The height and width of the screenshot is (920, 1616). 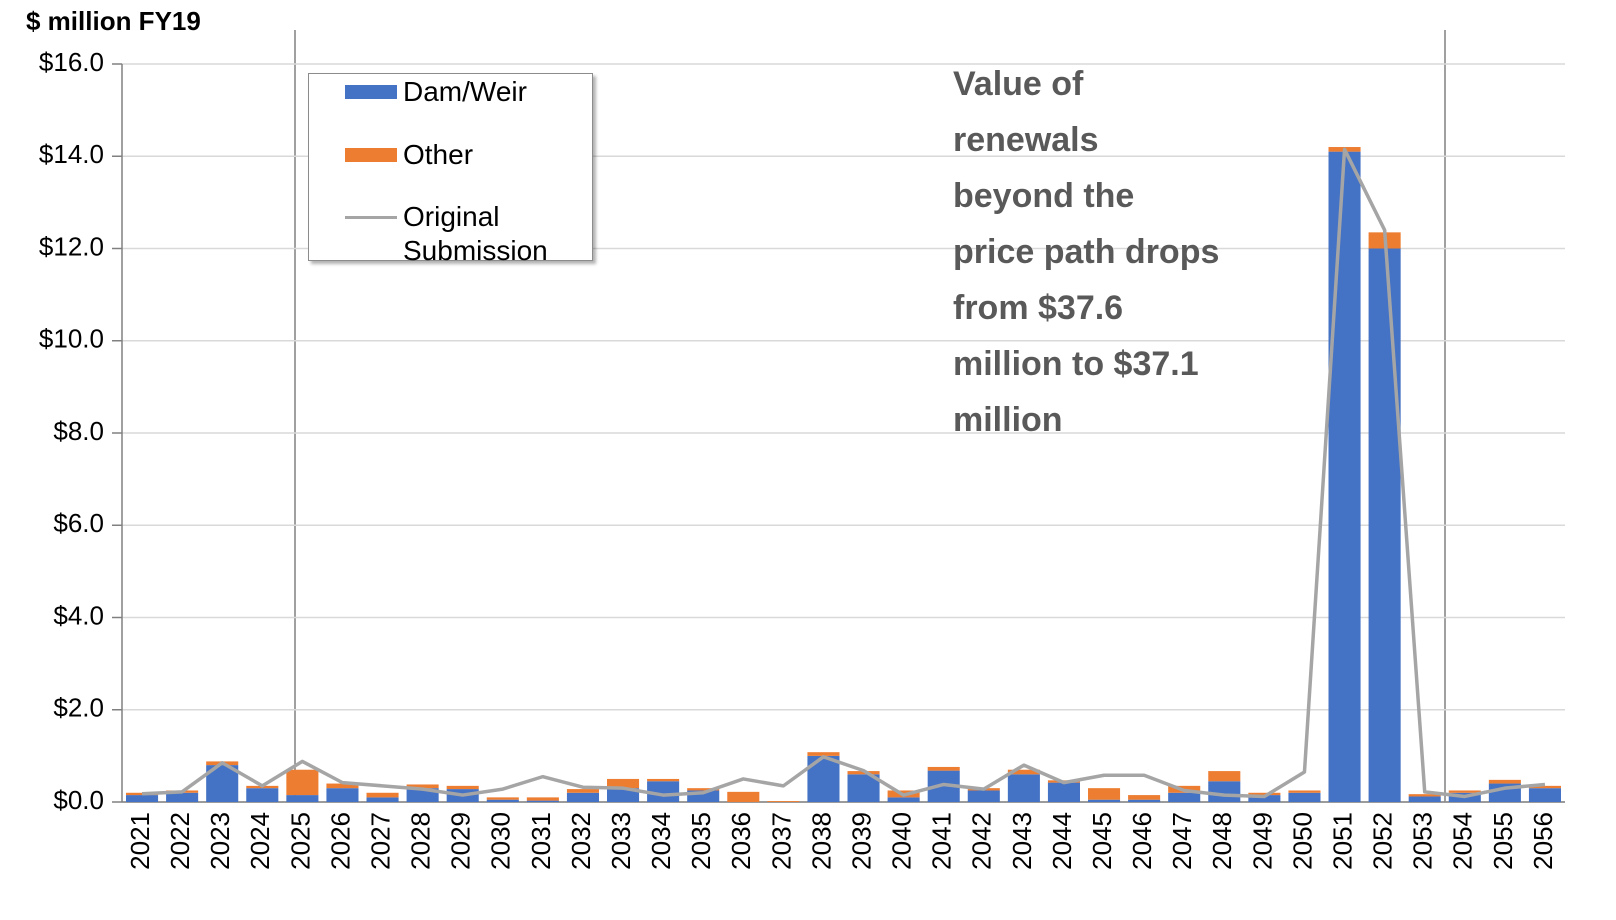 What do you see at coordinates (701, 841) in the screenshot?
I see `x-tick-label: 2035` at bounding box center [701, 841].